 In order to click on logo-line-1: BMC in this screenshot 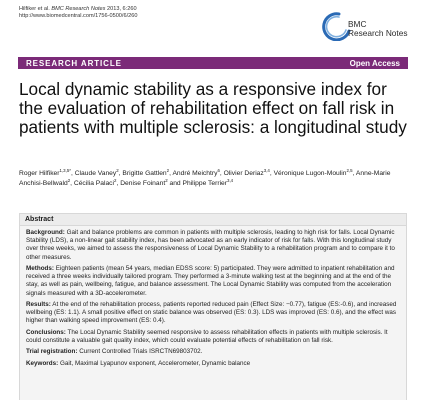, I will do `click(357, 24)`.